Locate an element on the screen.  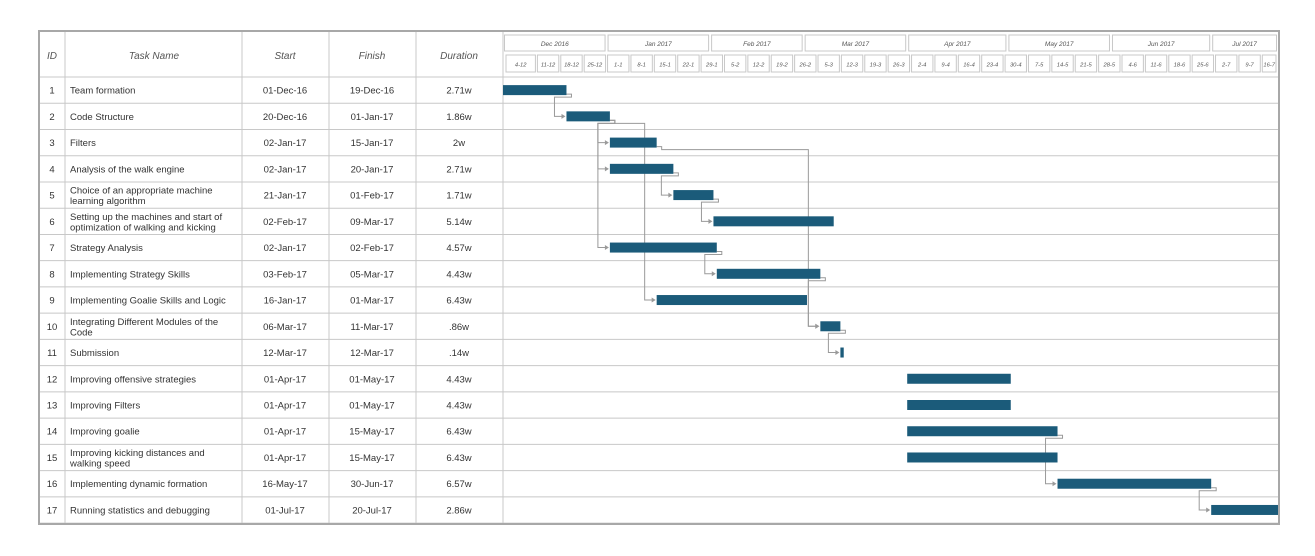
task-duration: 1.71w is located at coordinates (458, 196).